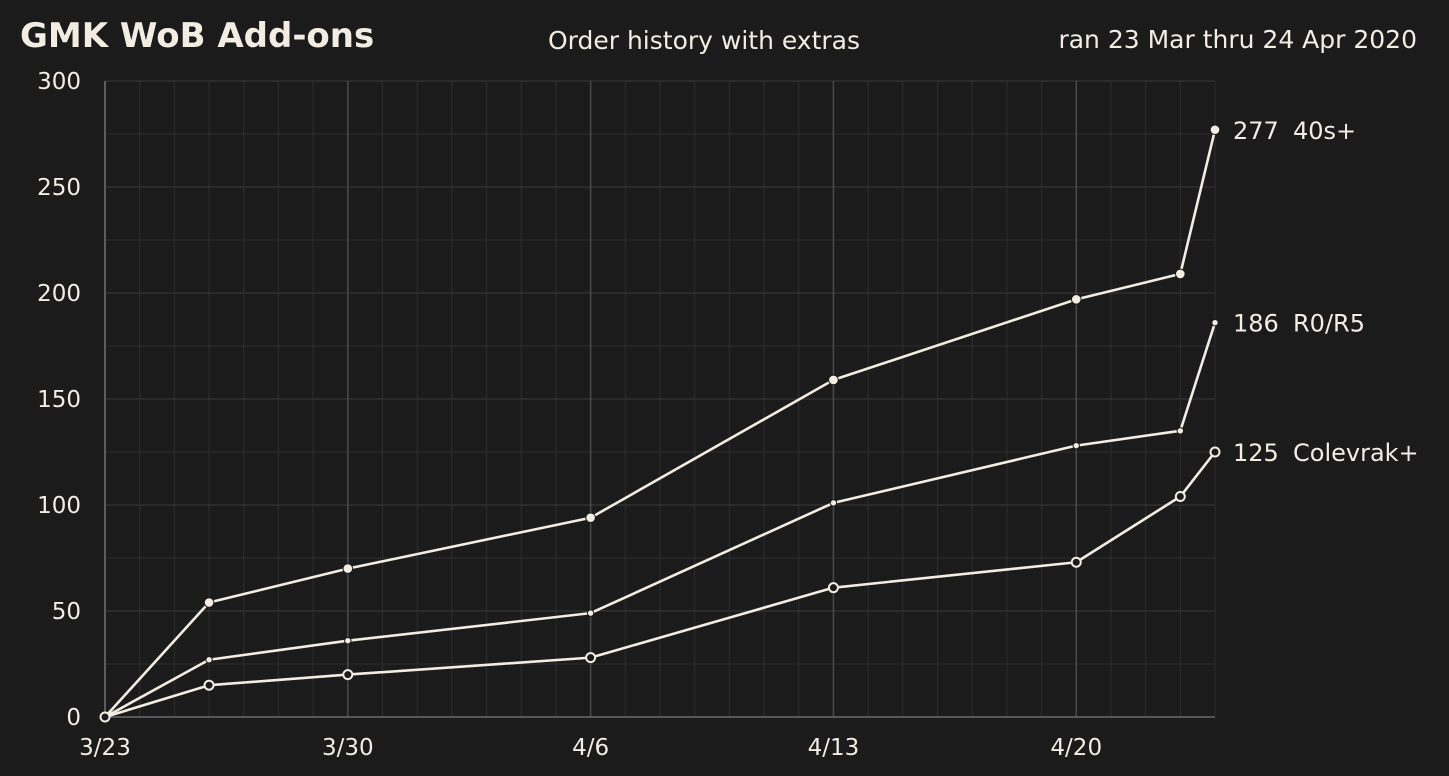 The width and height of the screenshot is (1449, 776). What do you see at coordinates (1256, 131) in the screenshot?
I see `series-end-value: 277` at bounding box center [1256, 131].